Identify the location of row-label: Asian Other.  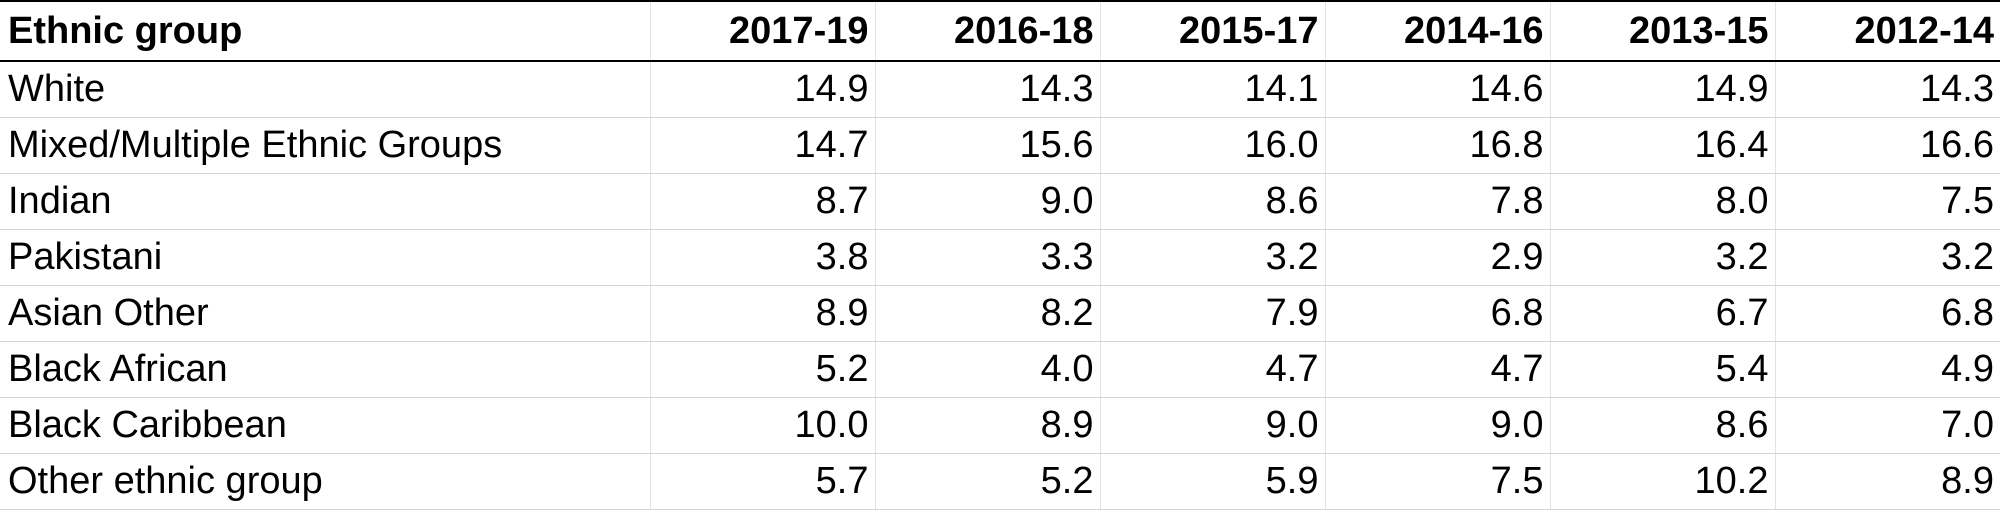
(325, 313).